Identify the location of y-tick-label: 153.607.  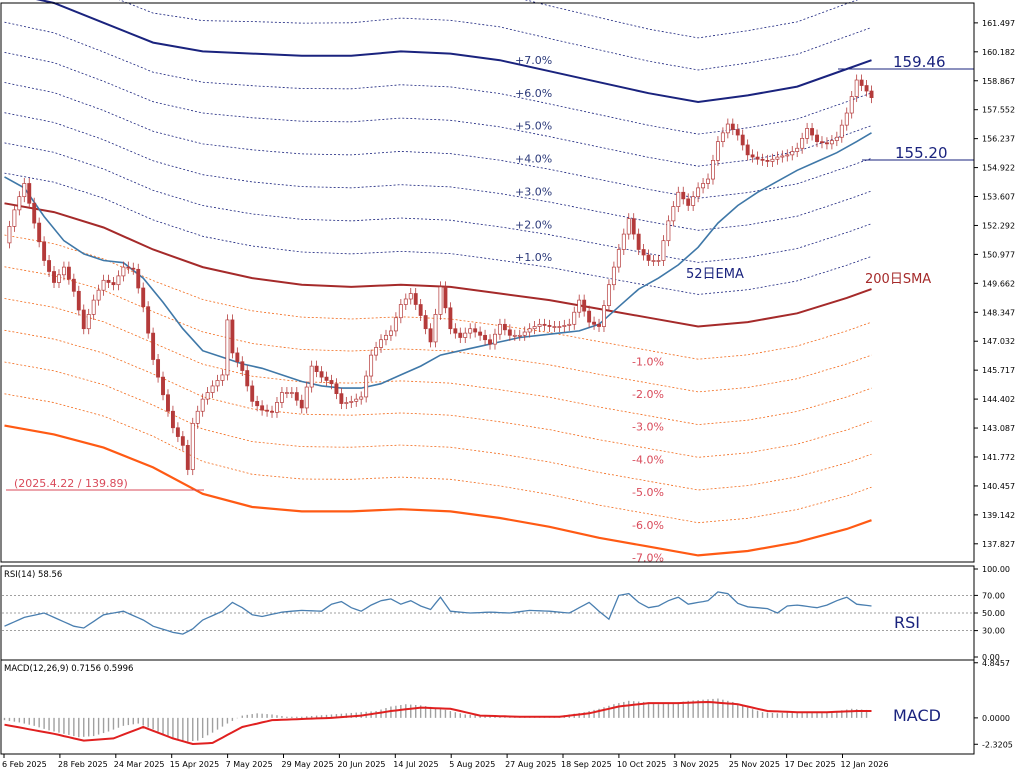
(998, 197).